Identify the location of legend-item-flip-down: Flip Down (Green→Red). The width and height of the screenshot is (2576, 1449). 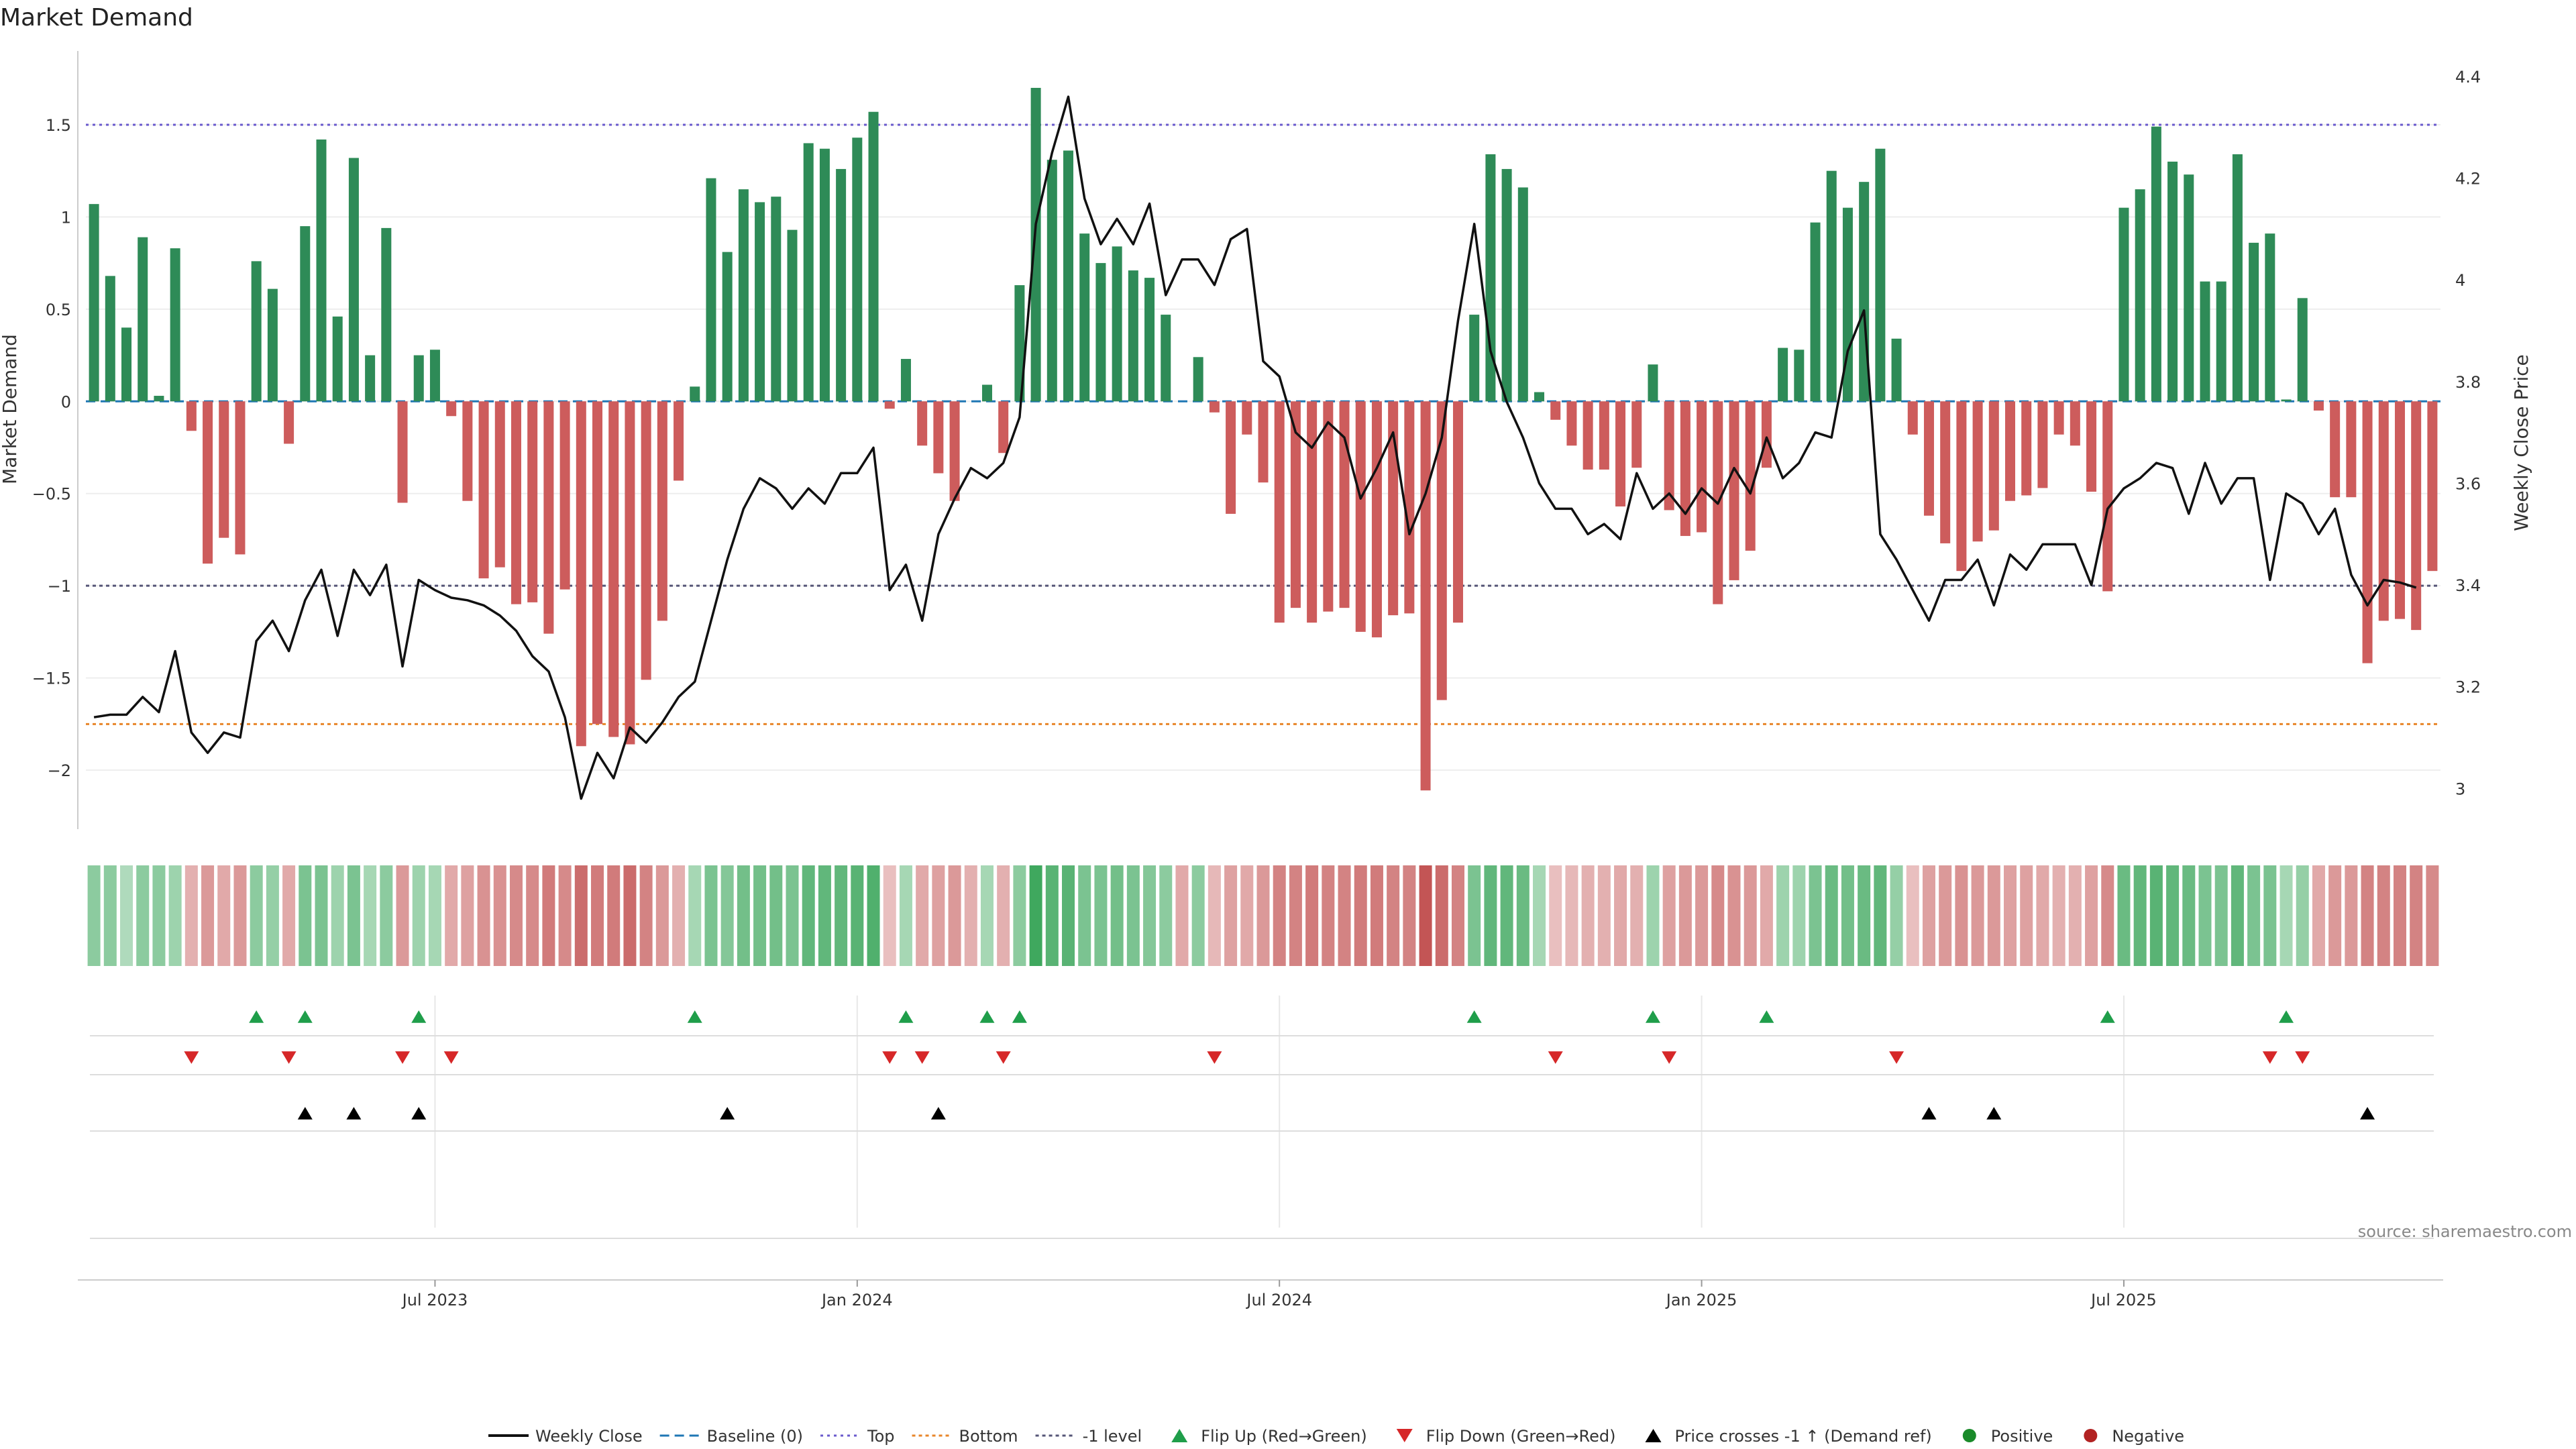
(1506, 1436).